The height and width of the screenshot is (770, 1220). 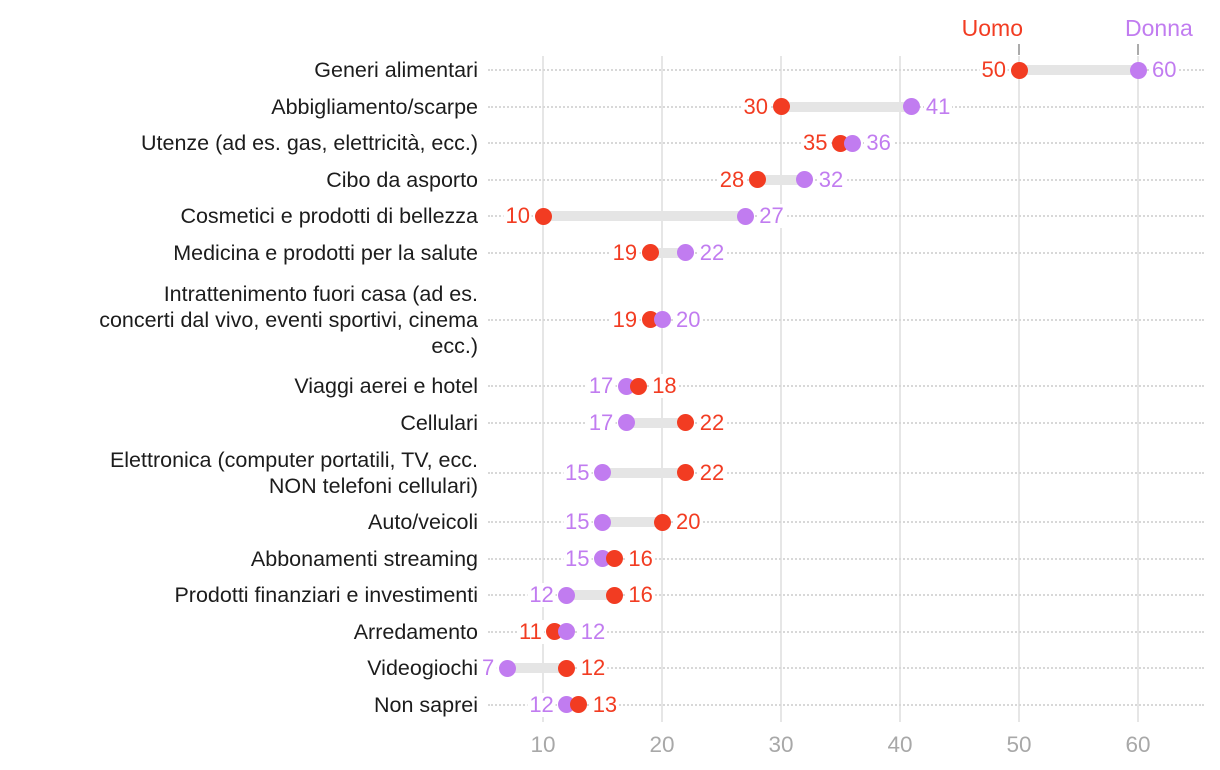 I want to click on uomo-value-label: 28, so click(x=732, y=179).